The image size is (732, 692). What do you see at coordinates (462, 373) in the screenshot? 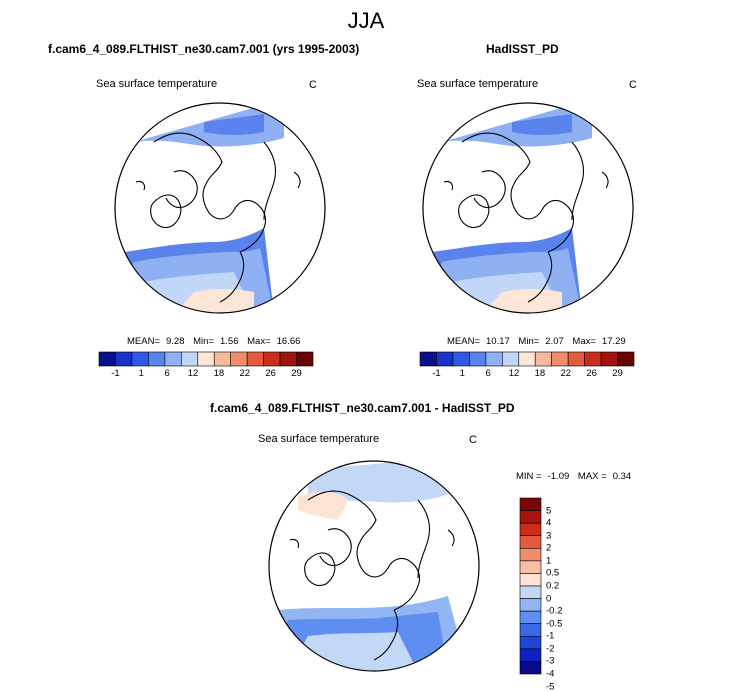
I see `panel-2-colorbar-tick: 1` at bounding box center [462, 373].